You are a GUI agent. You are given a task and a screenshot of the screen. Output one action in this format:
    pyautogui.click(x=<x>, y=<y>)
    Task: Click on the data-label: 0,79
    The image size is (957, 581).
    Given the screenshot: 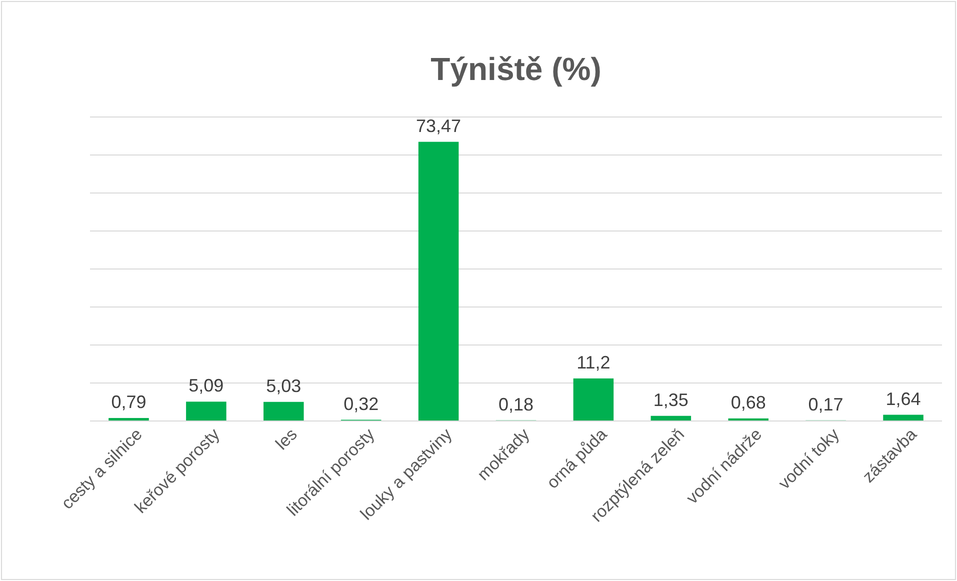 What is the action you would take?
    pyautogui.click(x=128, y=402)
    